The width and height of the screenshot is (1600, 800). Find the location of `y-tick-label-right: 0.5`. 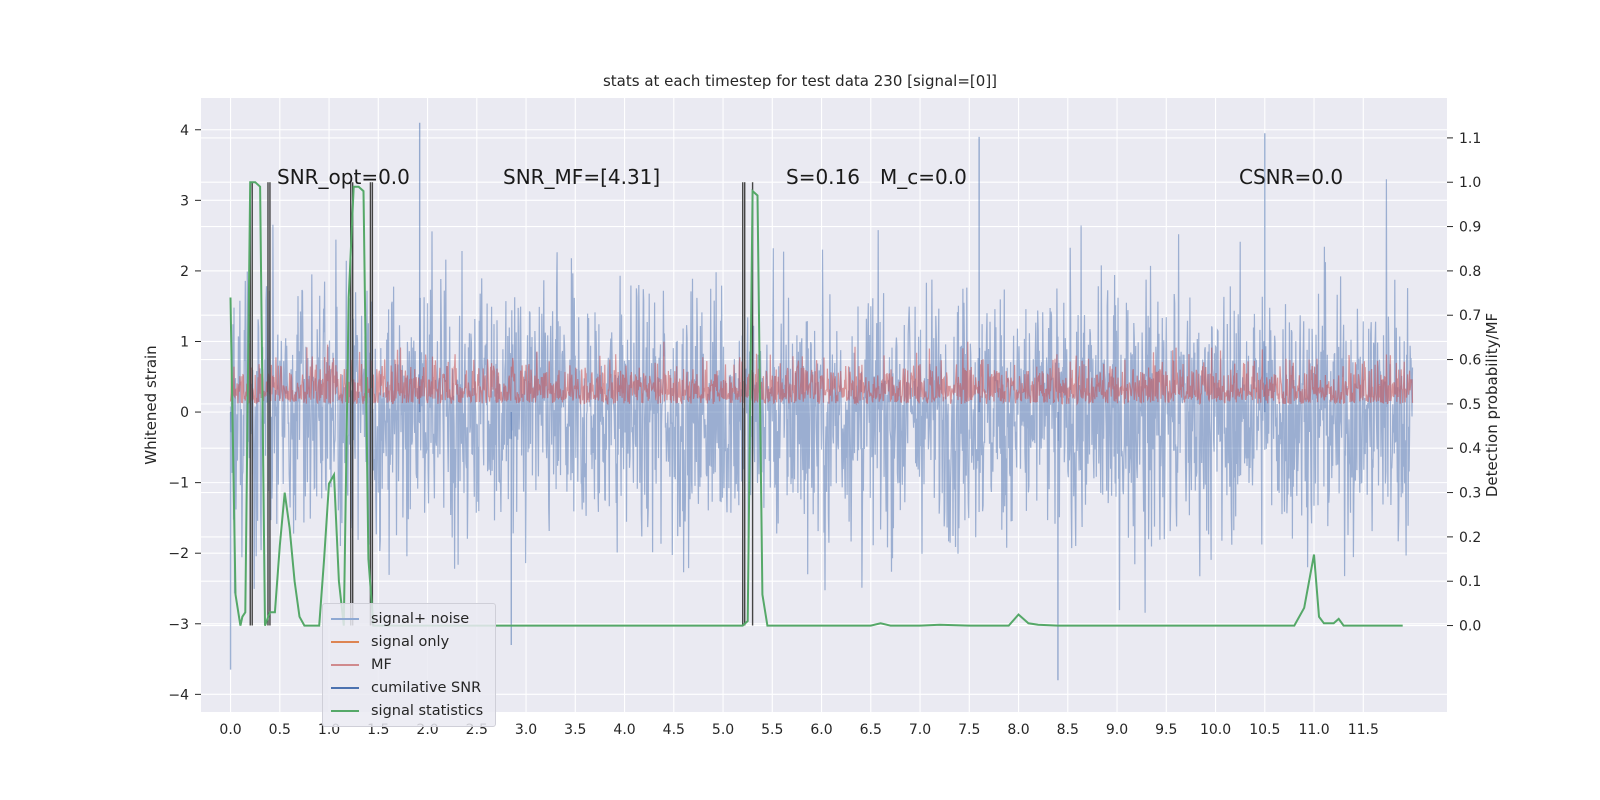

y-tick-label-right: 0.5 is located at coordinates (1470, 405).